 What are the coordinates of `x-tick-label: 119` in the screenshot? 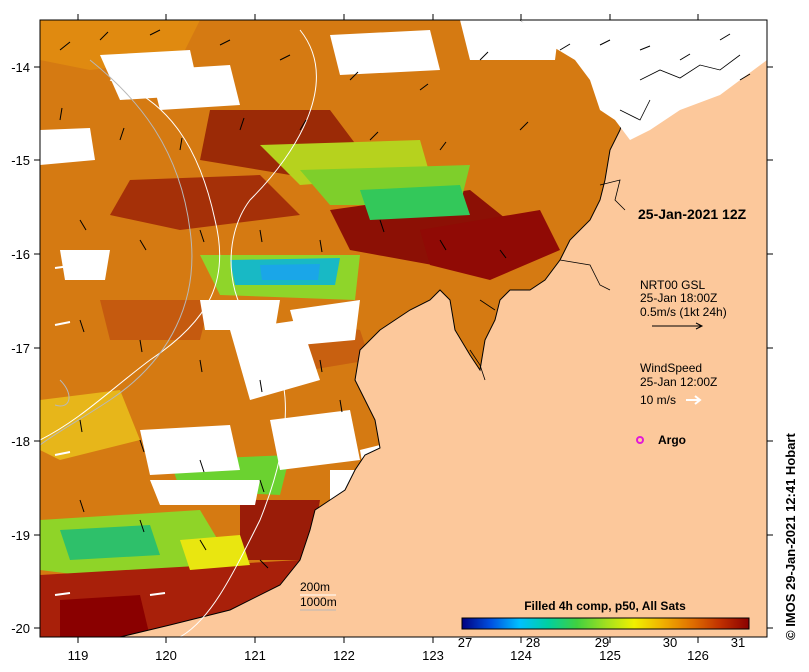 It's located at (78, 655).